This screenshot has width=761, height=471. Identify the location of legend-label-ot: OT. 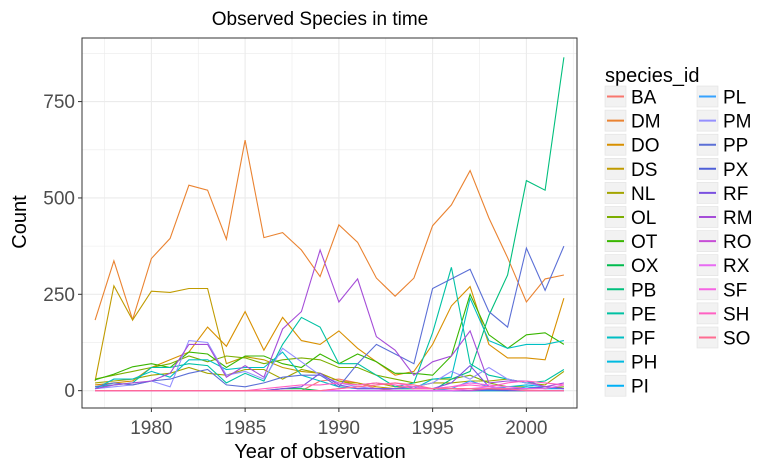
(644, 242).